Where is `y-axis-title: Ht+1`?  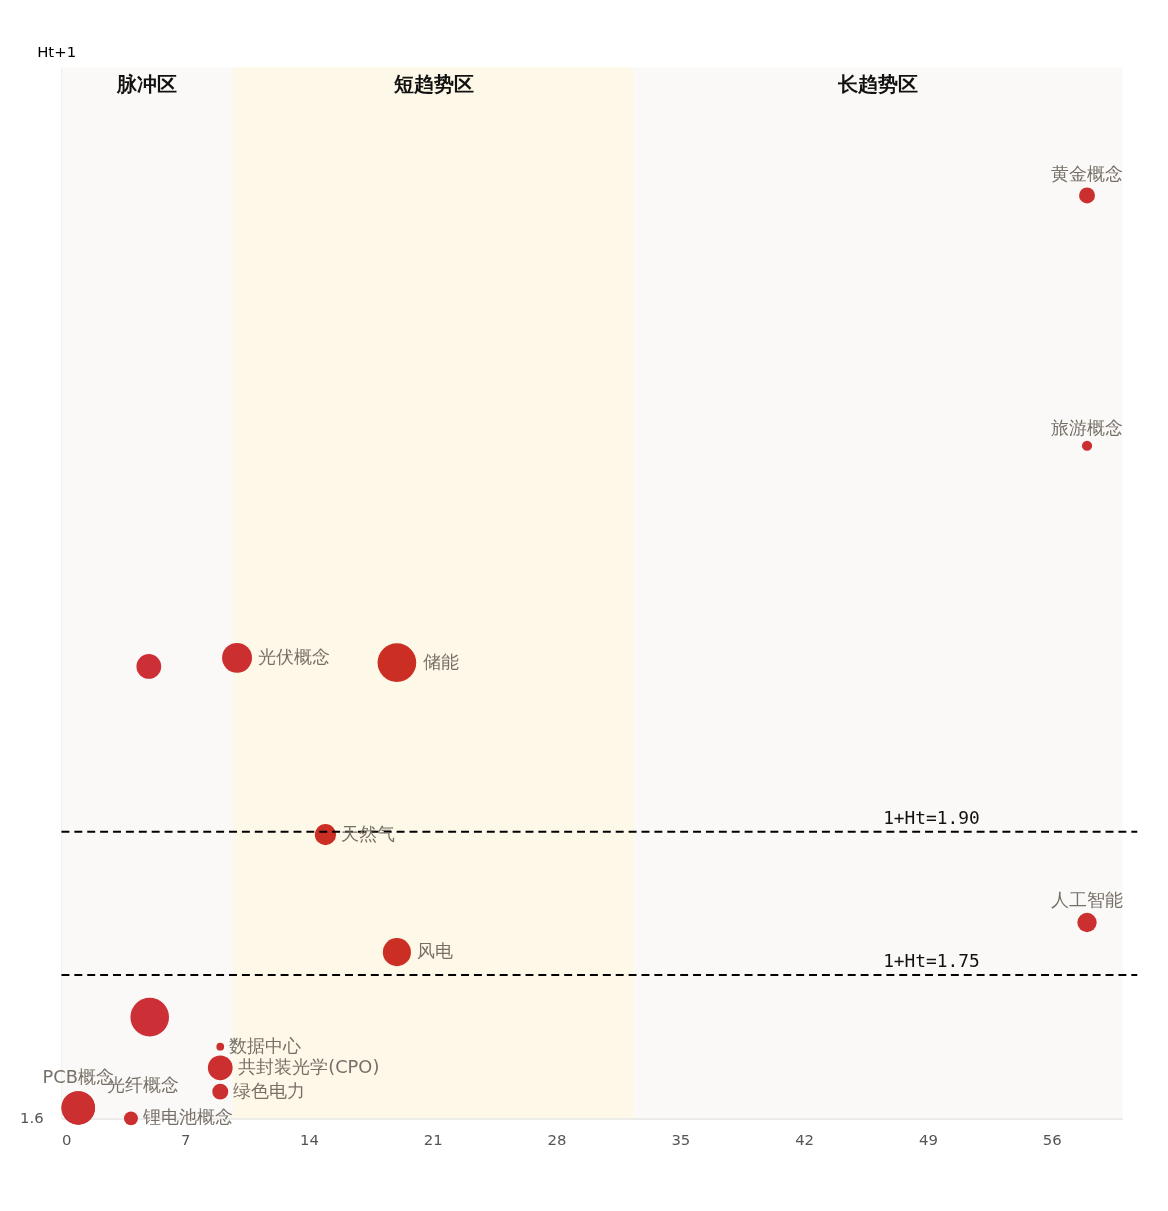 y-axis-title: Ht+1 is located at coordinates (57, 51).